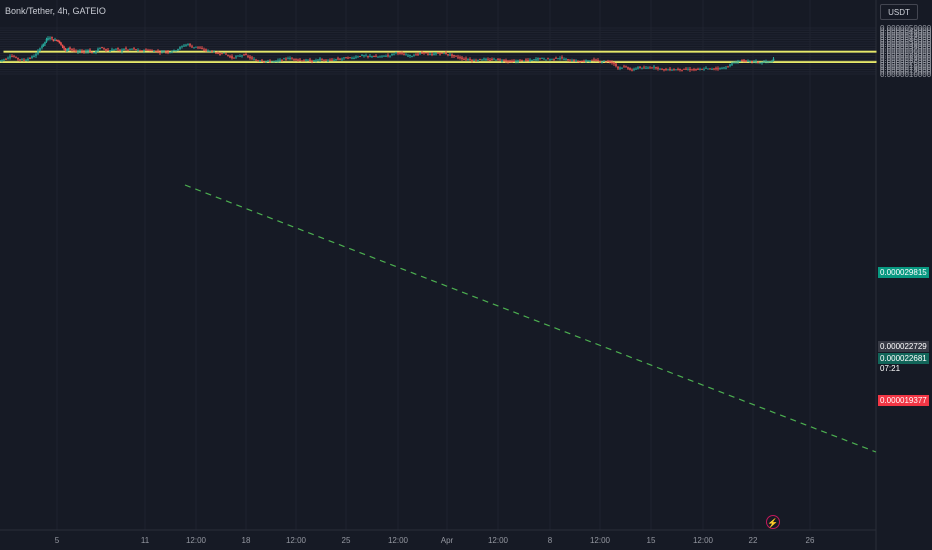 The image size is (932, 550). Describe the element at coordinates (906, 40) in the screenshot. I see `price-tick-label: 0.0000040000` at that location.